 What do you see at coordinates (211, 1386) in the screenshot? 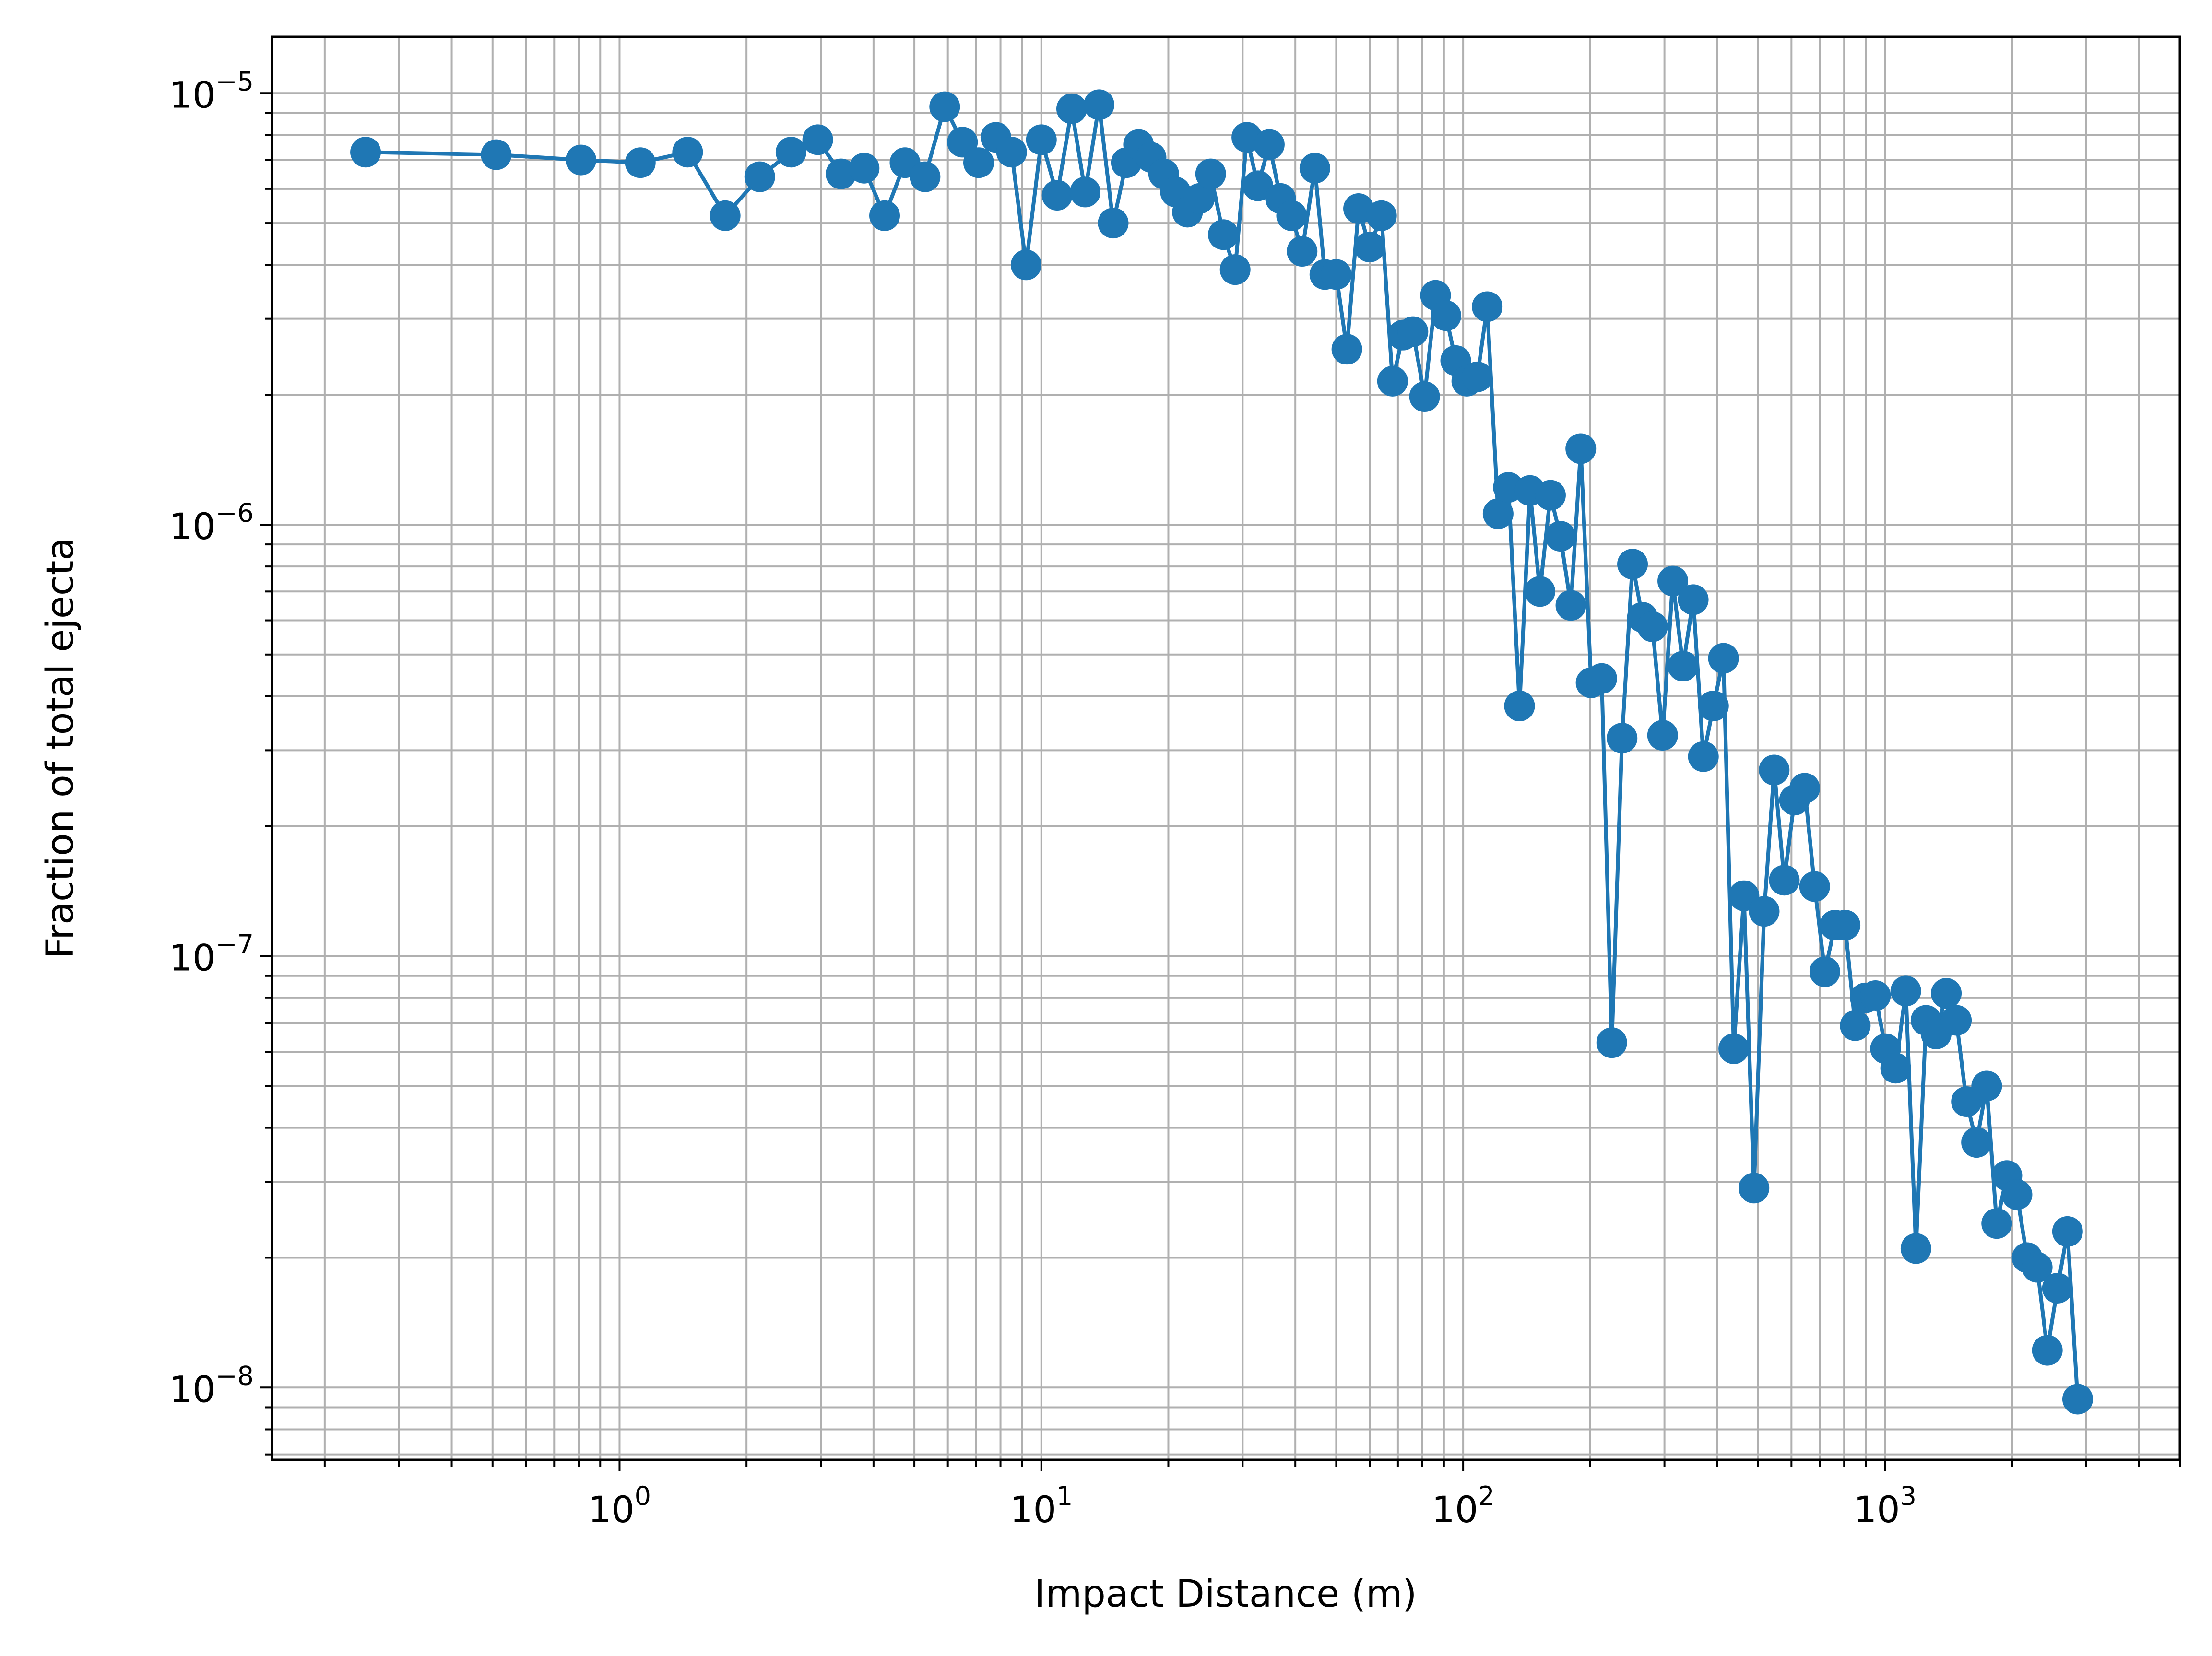
I see `y-tick-label: 10⁻⁸` at bounding box center [211, 1386].